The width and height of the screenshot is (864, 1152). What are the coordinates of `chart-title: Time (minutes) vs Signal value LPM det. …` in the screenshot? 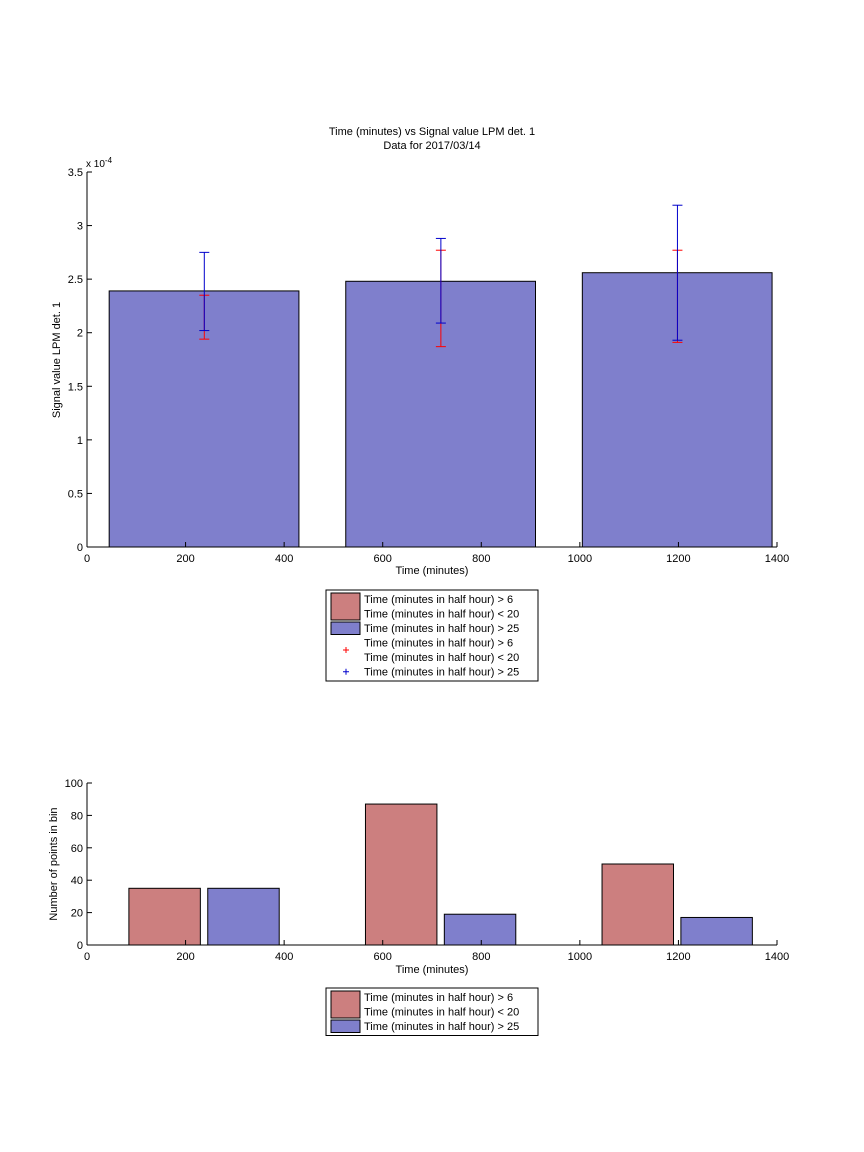 It's located at (432, 132).